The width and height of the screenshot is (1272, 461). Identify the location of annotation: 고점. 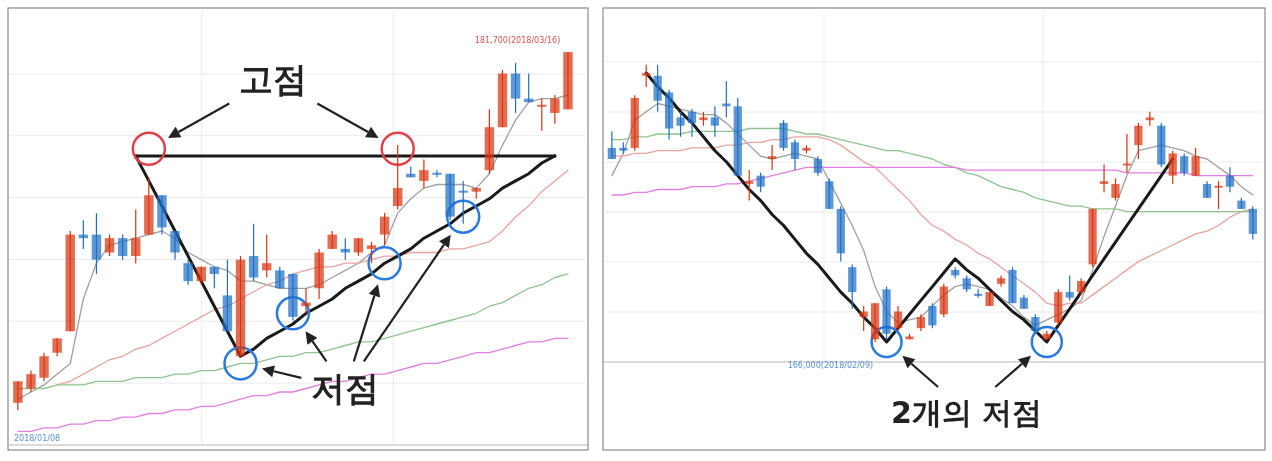
(273, 78).